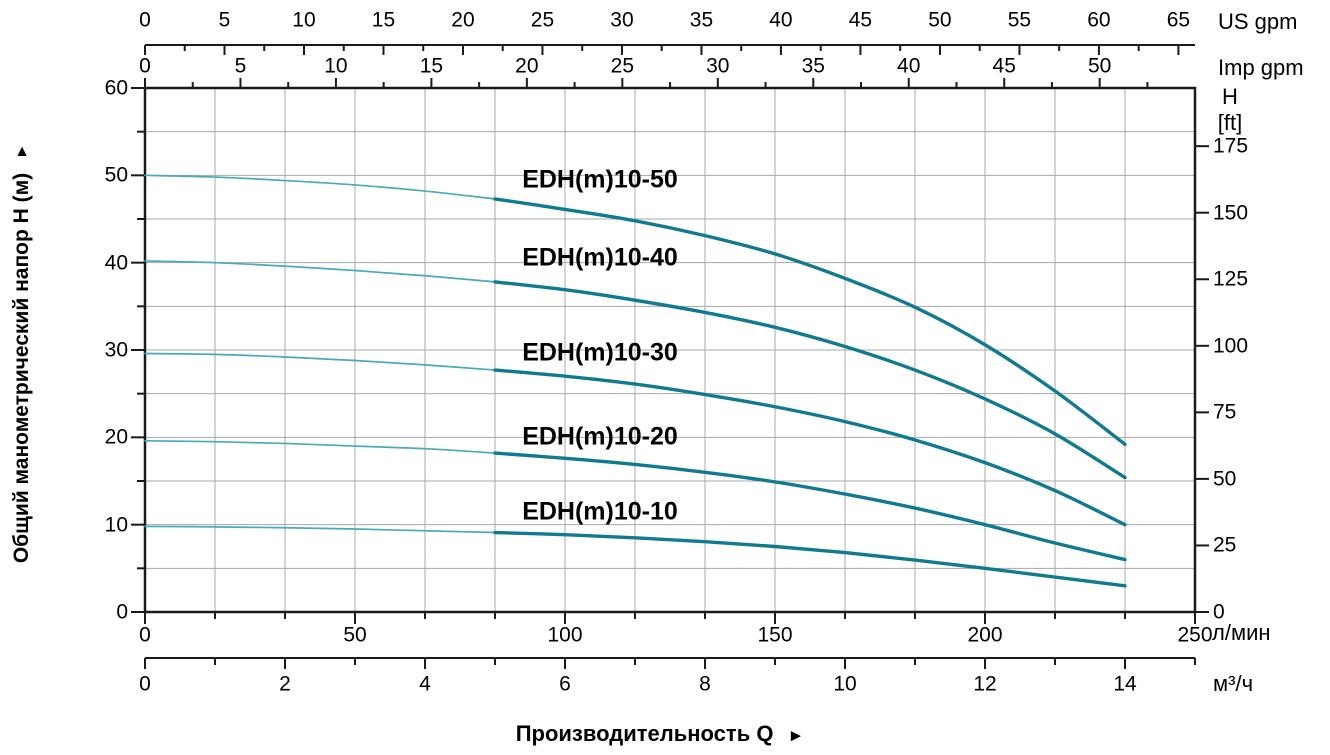 This screenshot has height=755, width=1330. Describe the element at coordinates (1231, 346) in the screenshot. I see `tick-label-h-ft: 100` at that location.